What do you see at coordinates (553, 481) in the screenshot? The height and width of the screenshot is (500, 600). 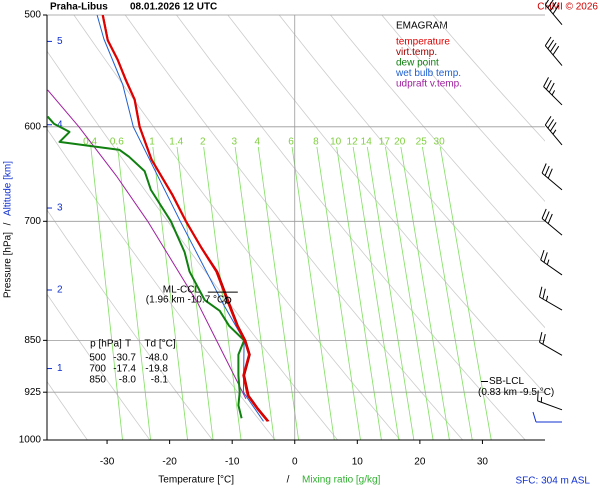 I see `surface: SFC: 304 m ASL` at bounding box center [553, 481].